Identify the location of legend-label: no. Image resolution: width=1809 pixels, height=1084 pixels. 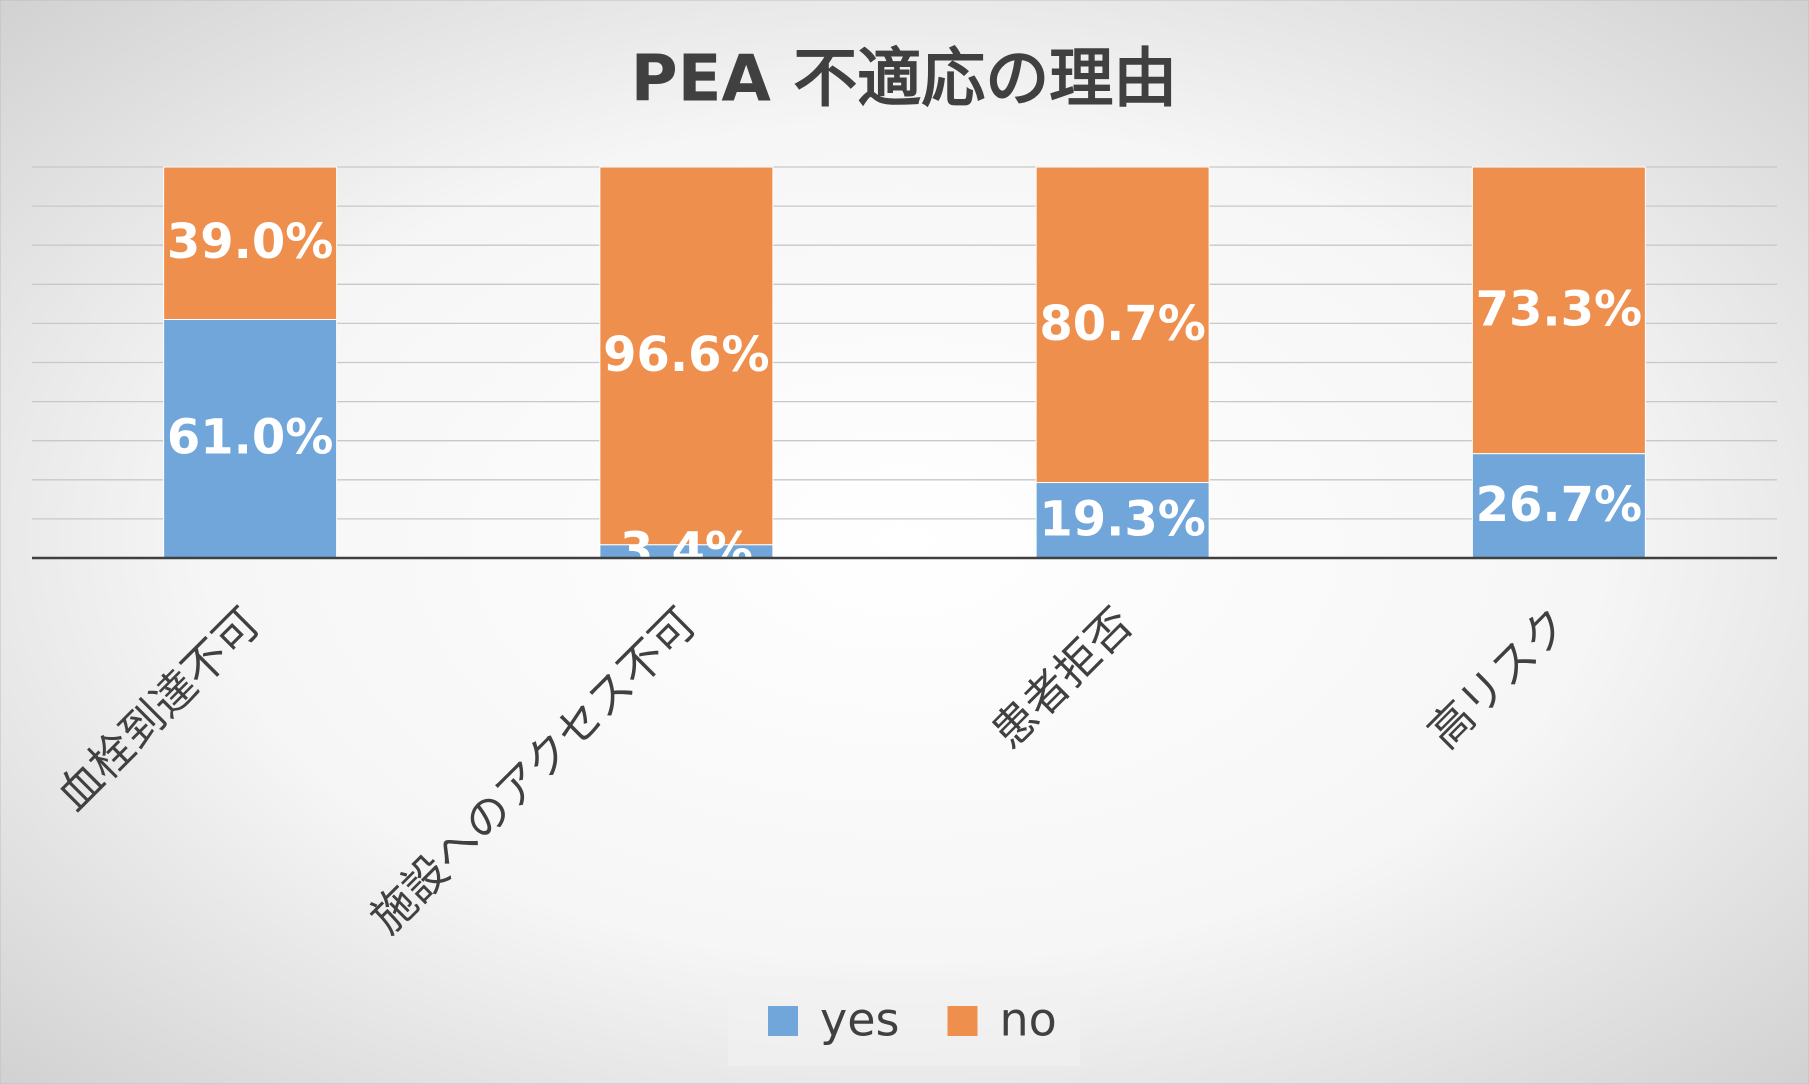
(1028, 1020).